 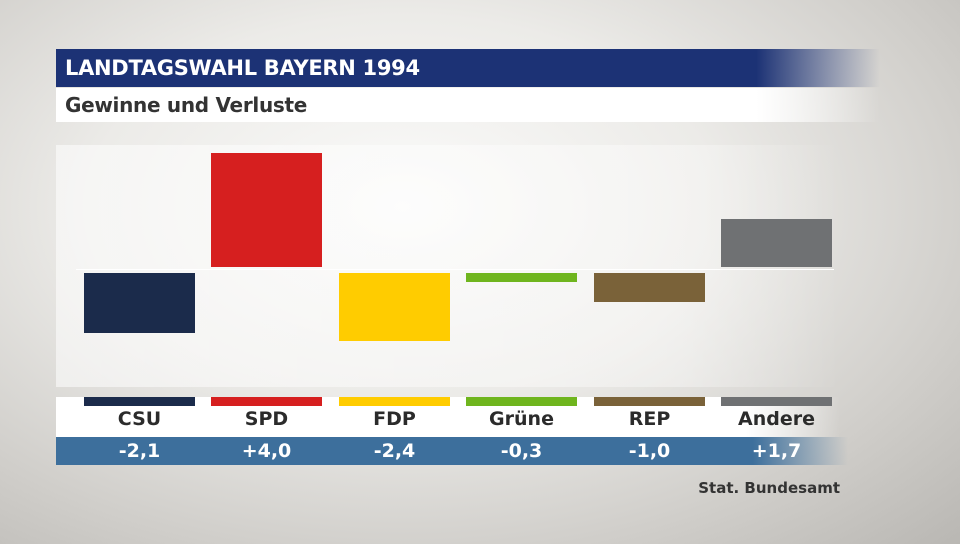 What do you see at coordinates (468, 68) in the screenshot?
I see `chart-title: LANDTAGSWAHL BAYERN 1994` at bounding box center [468, 68].